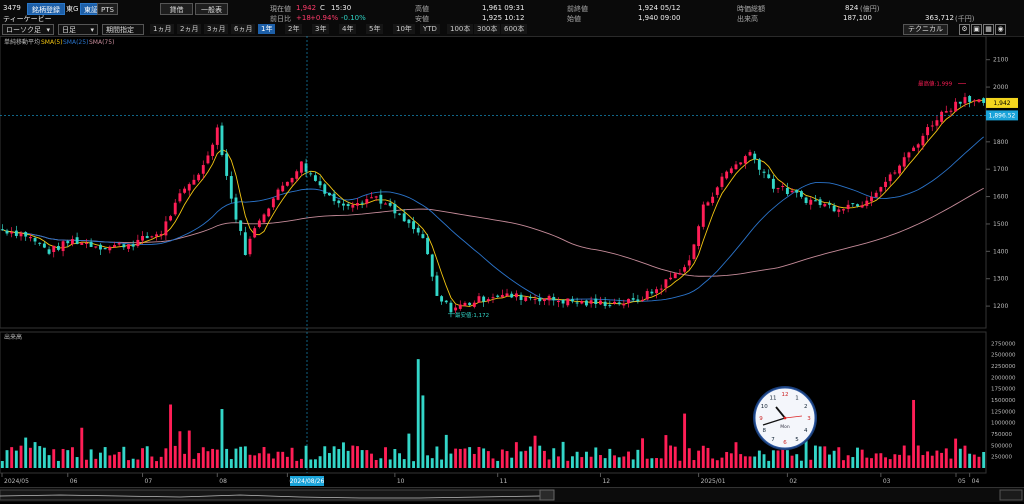 This screenshot has width=1024, height=504. I want to click on price-tick-6: 1800, so click(1000, 142).